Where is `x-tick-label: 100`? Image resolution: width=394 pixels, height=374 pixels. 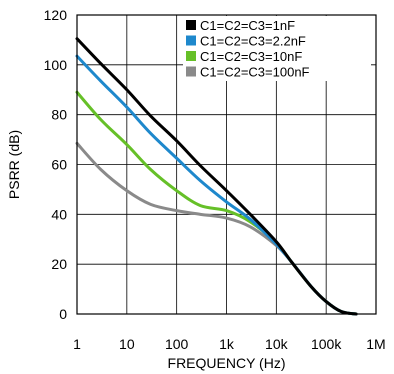 x-tick-label: 100 is located at coordinates (177, 344).